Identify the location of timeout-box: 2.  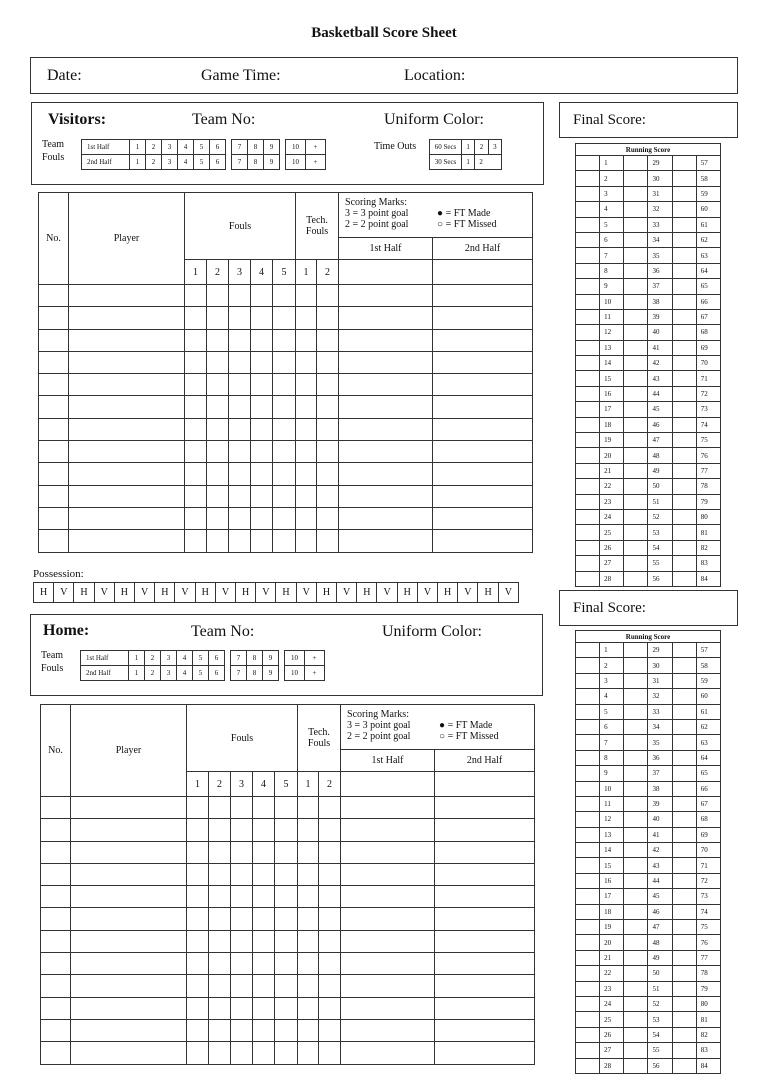
(488, 162).